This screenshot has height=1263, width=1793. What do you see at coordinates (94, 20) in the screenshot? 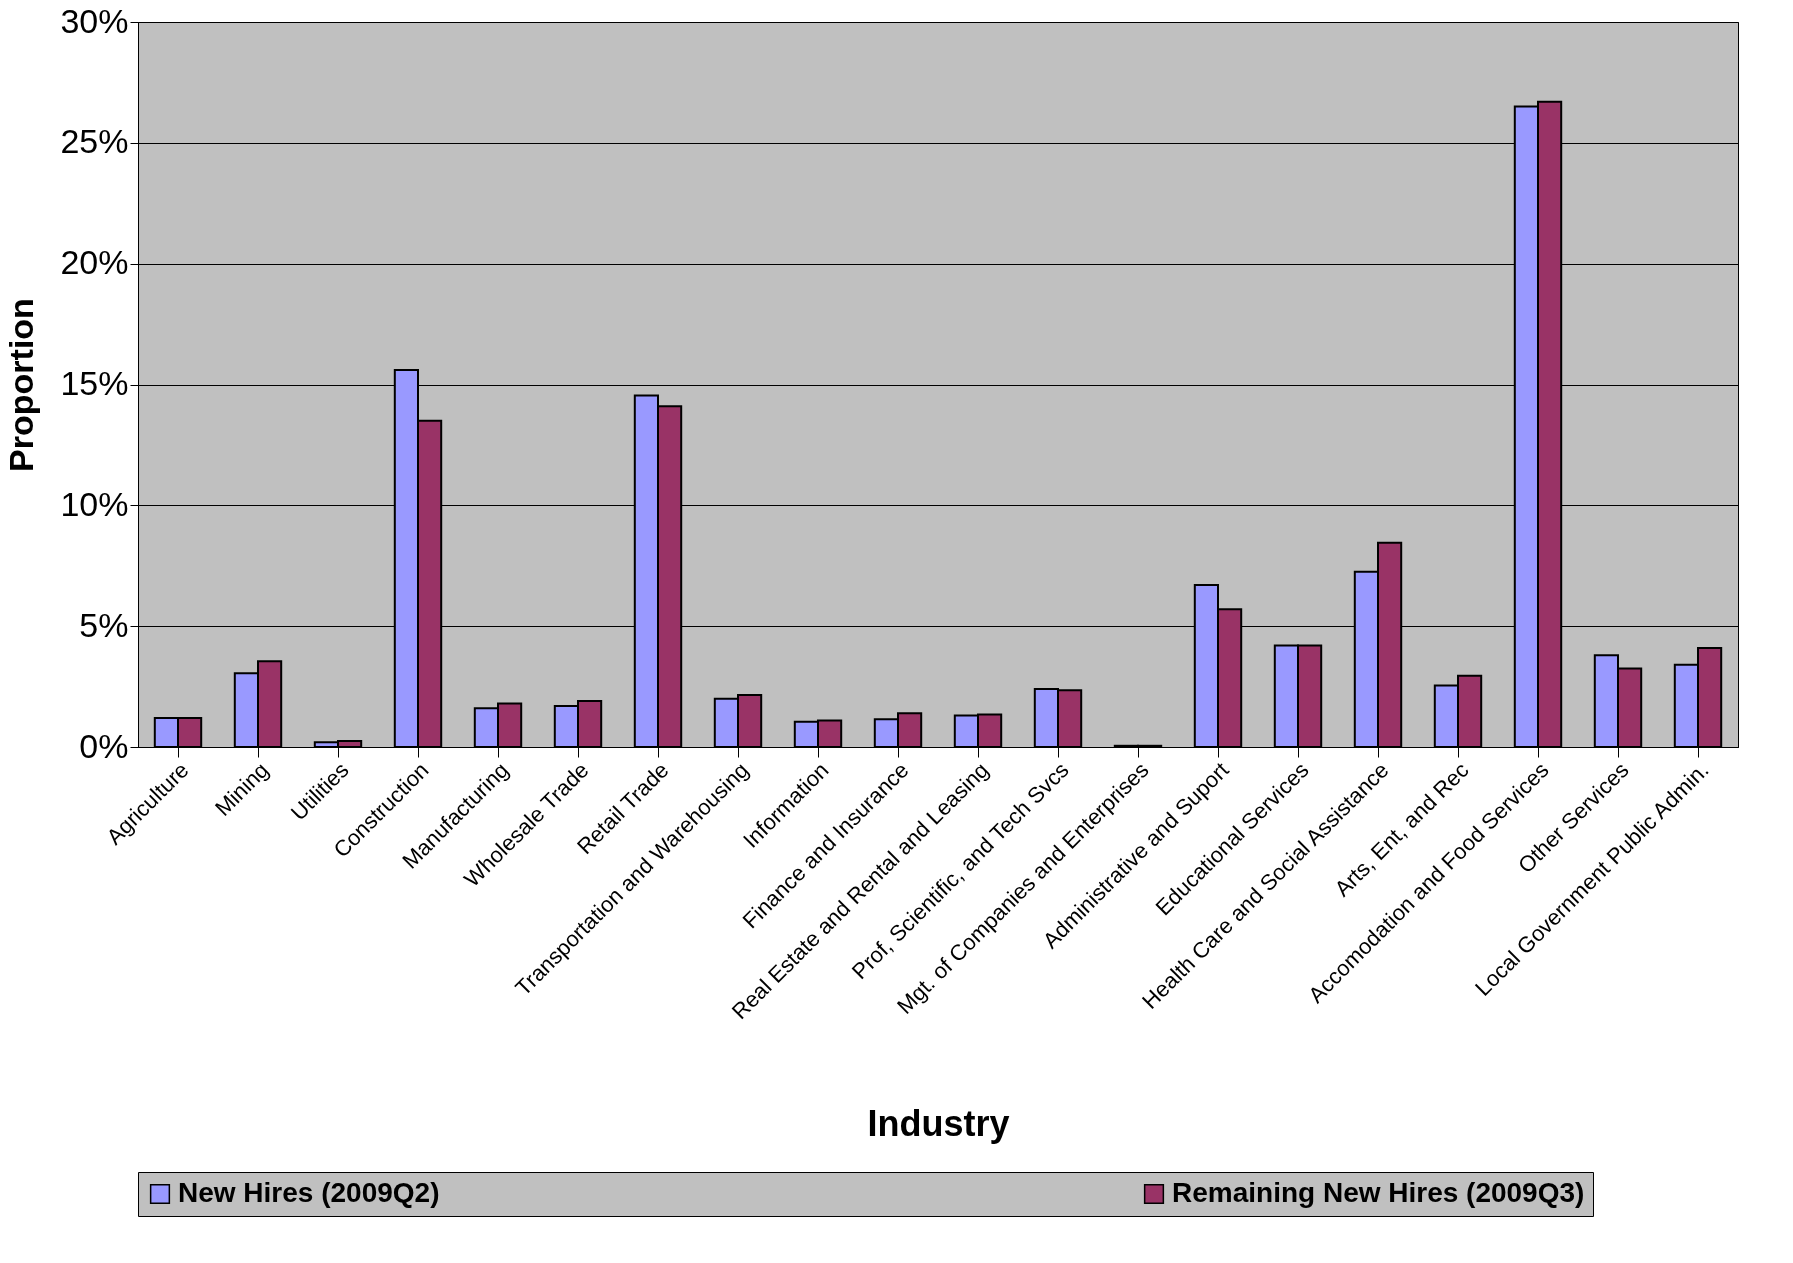
I see `y-tick-label: 30%` at bounding box center [94, 20].